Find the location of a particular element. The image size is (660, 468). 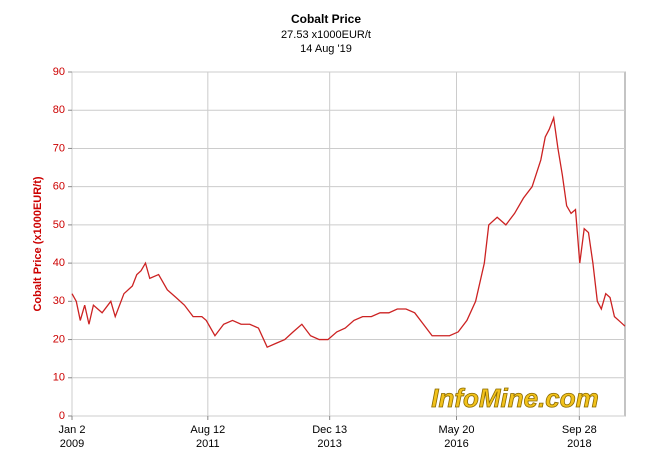

y-tick-label: 20 is located at coordinates (59, 339).